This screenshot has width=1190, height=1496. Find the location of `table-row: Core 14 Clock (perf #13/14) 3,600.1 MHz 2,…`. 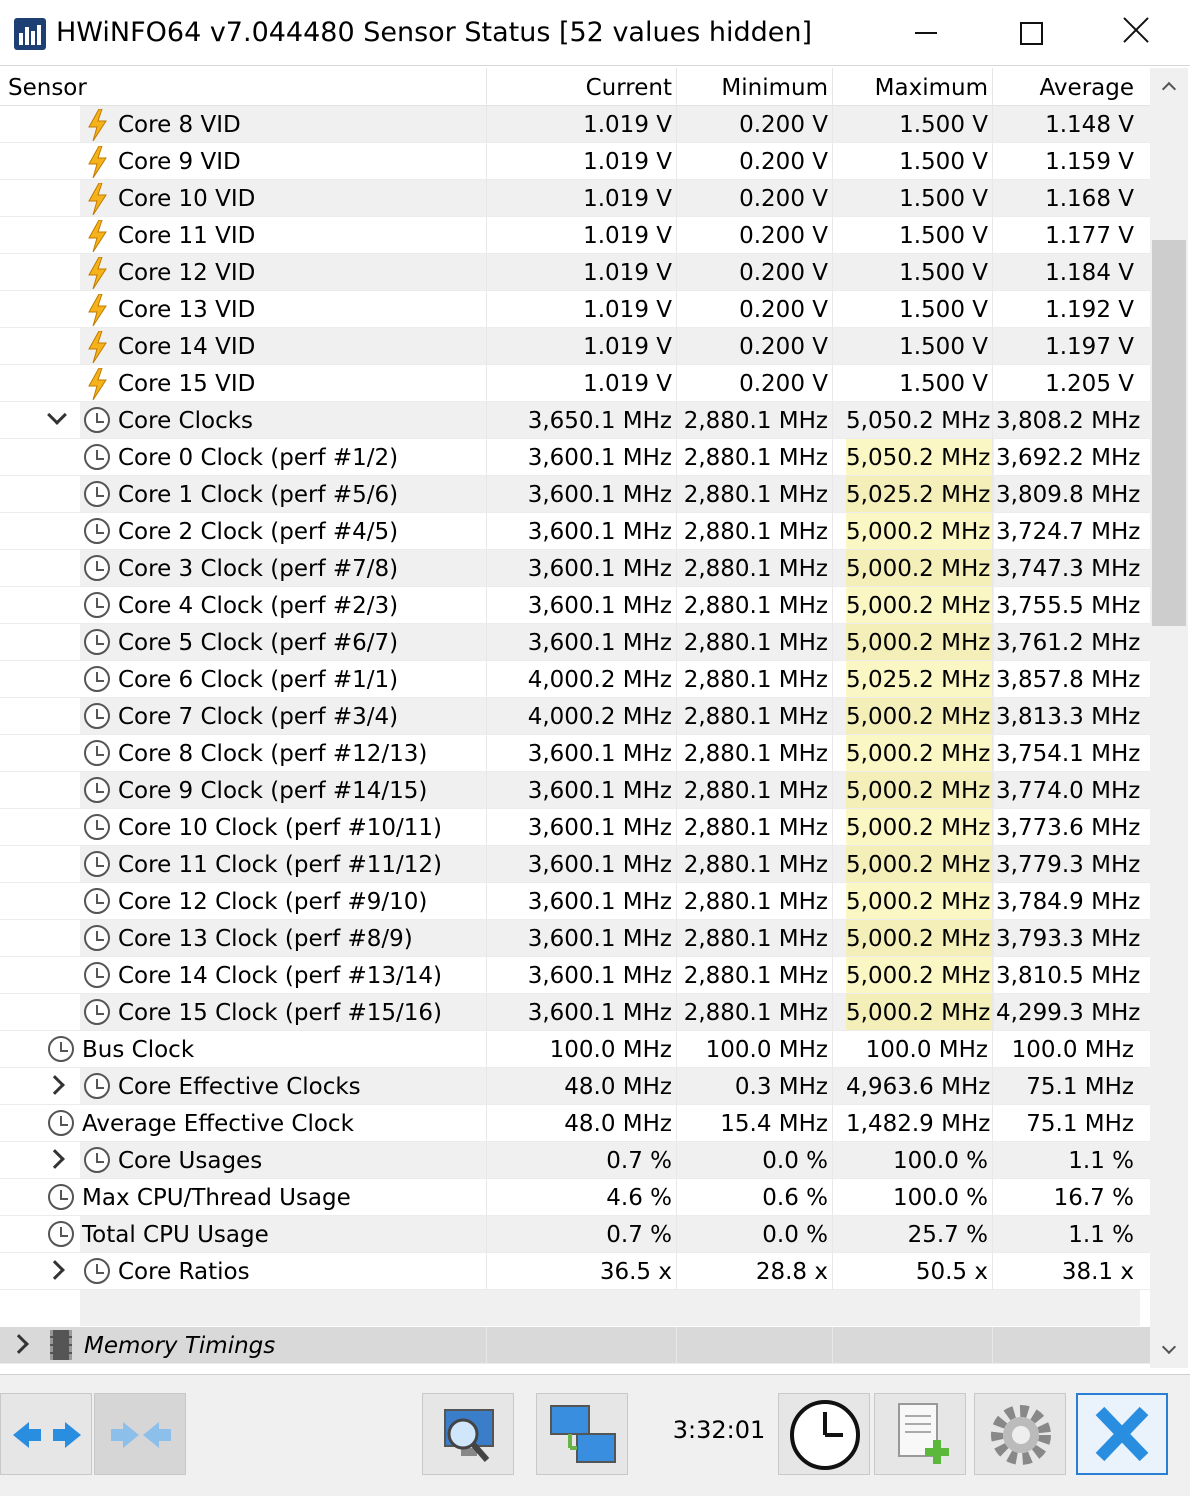

table-row: Core 14 Clock (perf #13/14) 3,600.1 MHz 2,… is located at coordinates (575, 975).